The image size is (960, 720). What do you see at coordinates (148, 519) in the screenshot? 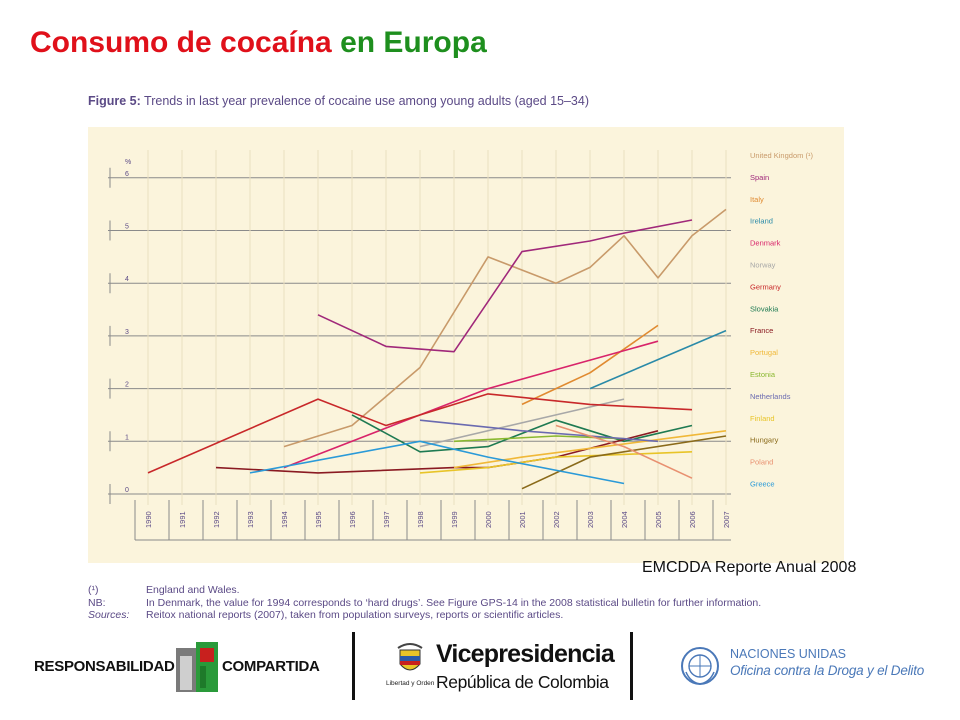
I see `x-tick-label: 1990` at bounding box center [148, 519].